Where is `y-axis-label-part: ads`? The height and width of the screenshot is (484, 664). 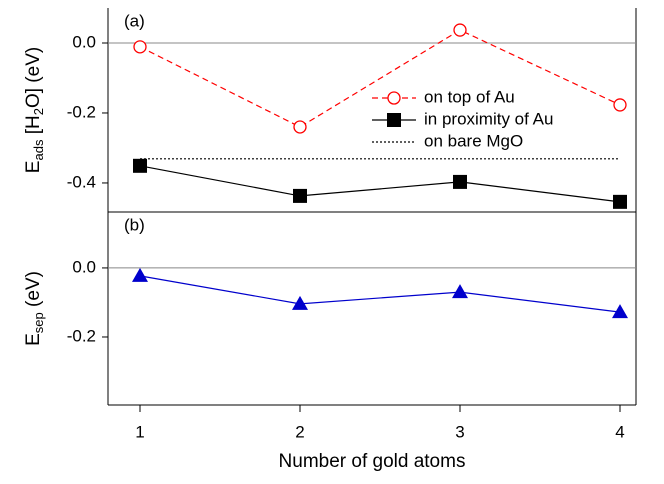 y-axis-label-part: ads is located at coordinates (38, 149).